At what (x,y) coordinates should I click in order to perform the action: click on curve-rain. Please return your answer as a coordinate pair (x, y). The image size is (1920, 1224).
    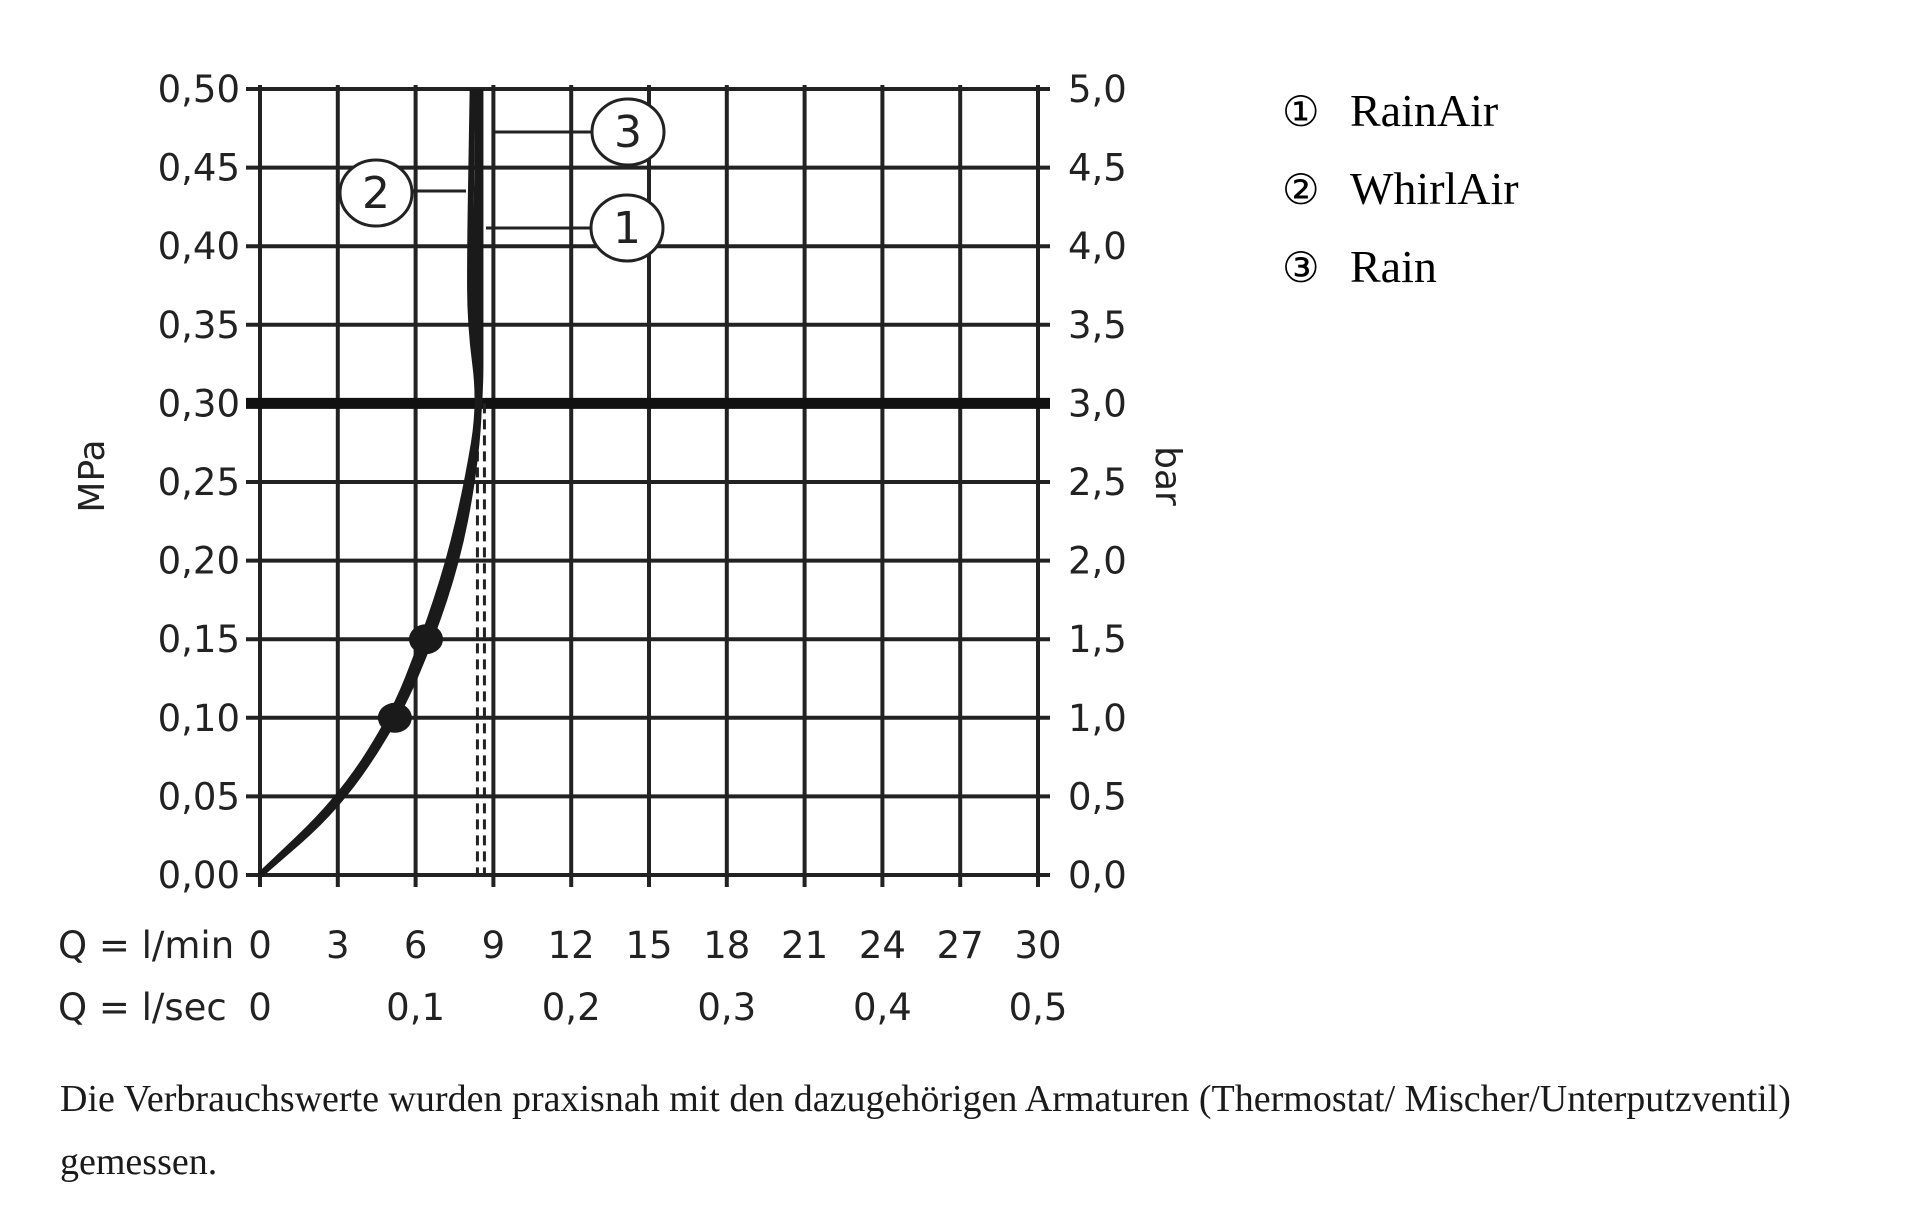
    Looking at the image, I should click on (370, 483).